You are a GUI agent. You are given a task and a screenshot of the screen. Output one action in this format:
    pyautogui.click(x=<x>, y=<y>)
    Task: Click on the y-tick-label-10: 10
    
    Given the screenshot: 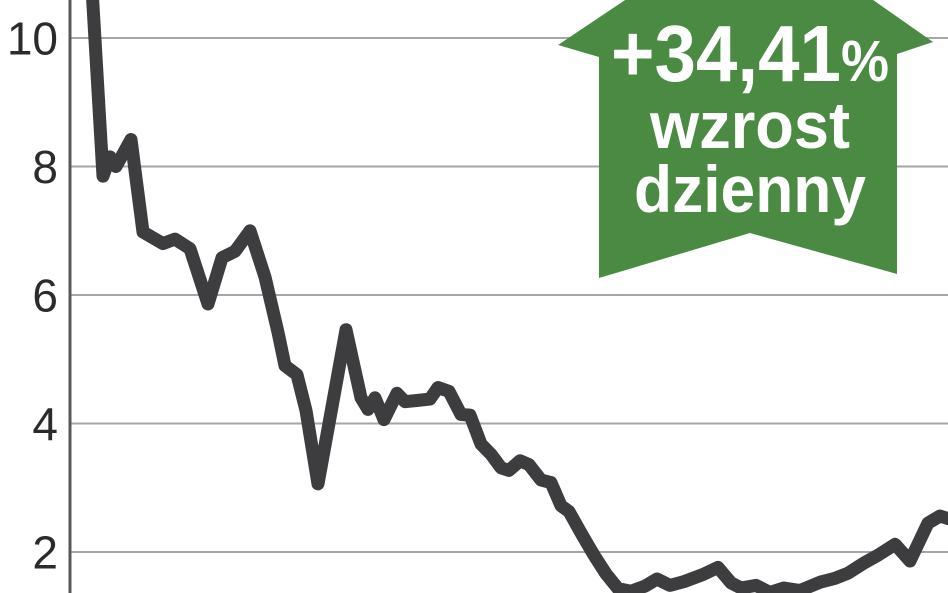 What is the action you would take?
    pyautogui.click(x=32, y=39)
    